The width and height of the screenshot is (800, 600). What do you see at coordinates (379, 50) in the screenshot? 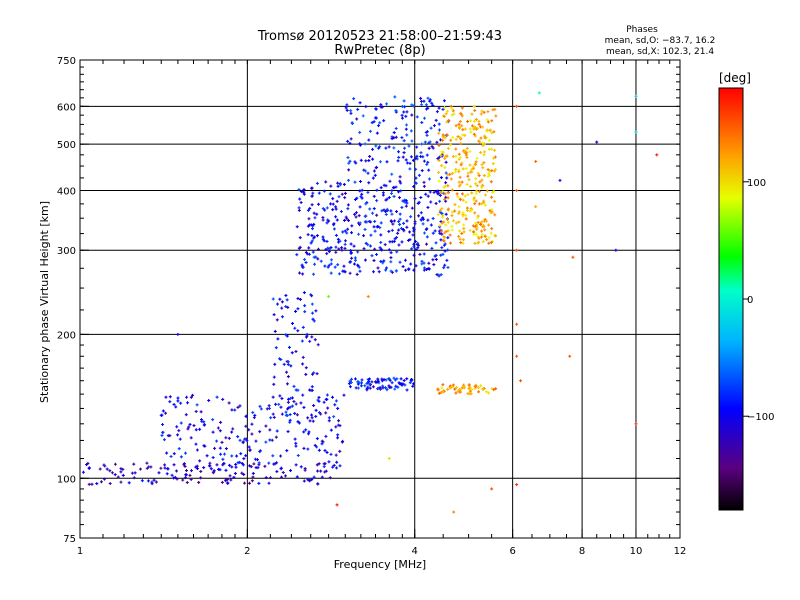
I see `chart-subtitle: RwPretec (8p)` at bounding box center [379, 50].